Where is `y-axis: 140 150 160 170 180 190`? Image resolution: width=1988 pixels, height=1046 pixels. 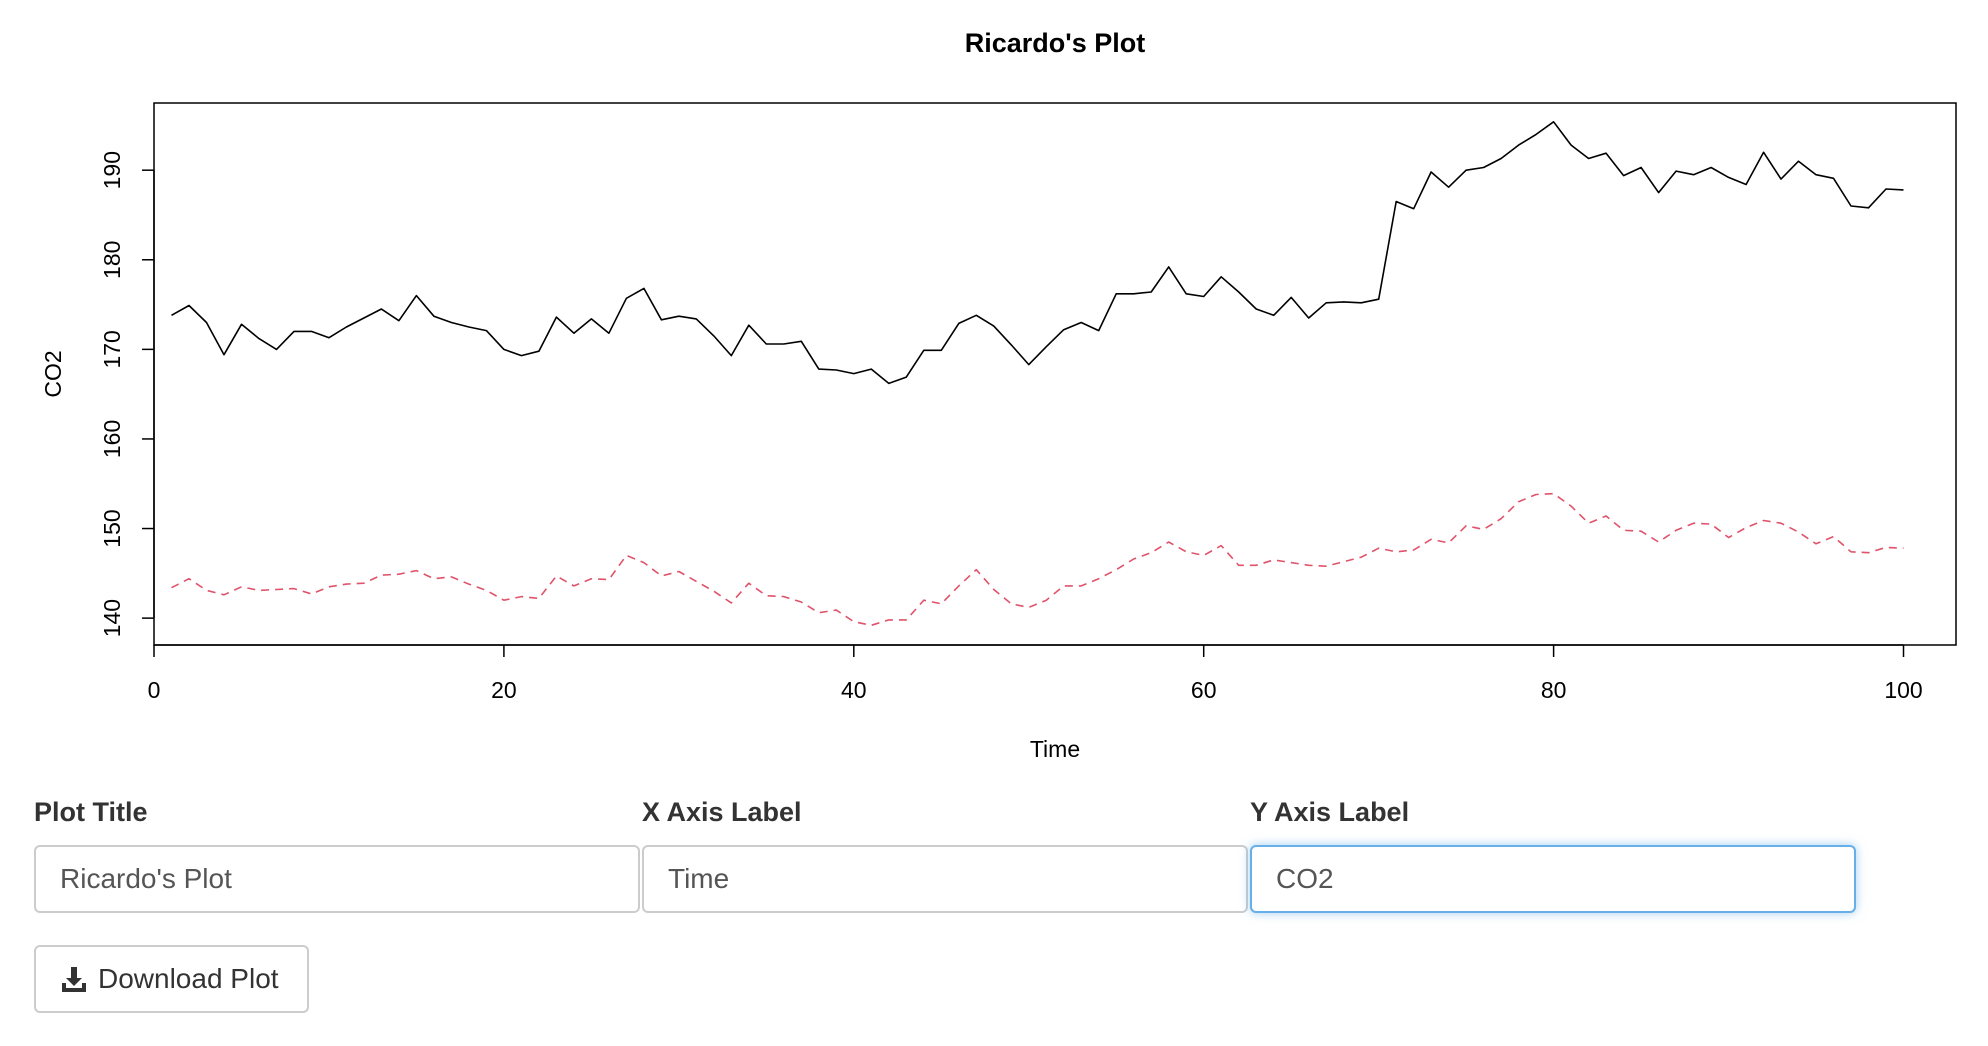
y-axis: 140 150 160 170 180 190 is located at coordinates (127, 394).